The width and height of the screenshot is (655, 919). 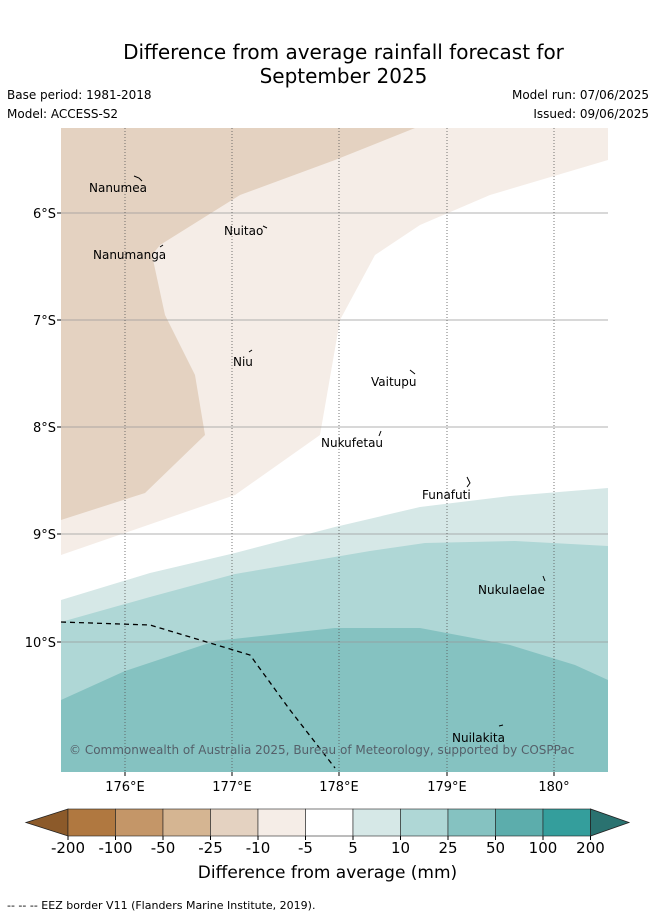 I want to click on colorbar-tick-label: 5, so click(x=353, y=848).